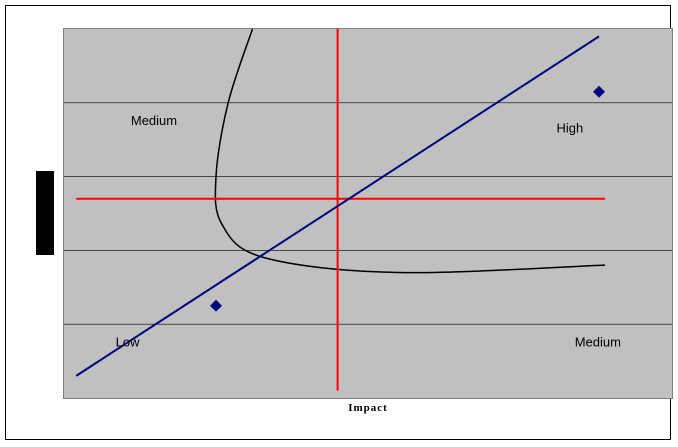  What do you see at coordinates (368, 408) in the screenshot?
I see `x-axis-label: Impact` at bounding box center [368, 408].